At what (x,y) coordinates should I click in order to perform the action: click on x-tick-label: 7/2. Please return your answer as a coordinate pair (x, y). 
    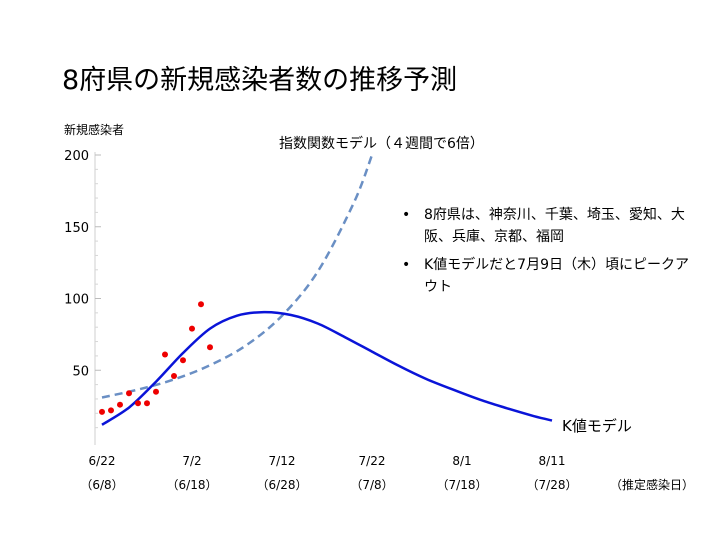
    Looking at the image, I should click on (191, 461).